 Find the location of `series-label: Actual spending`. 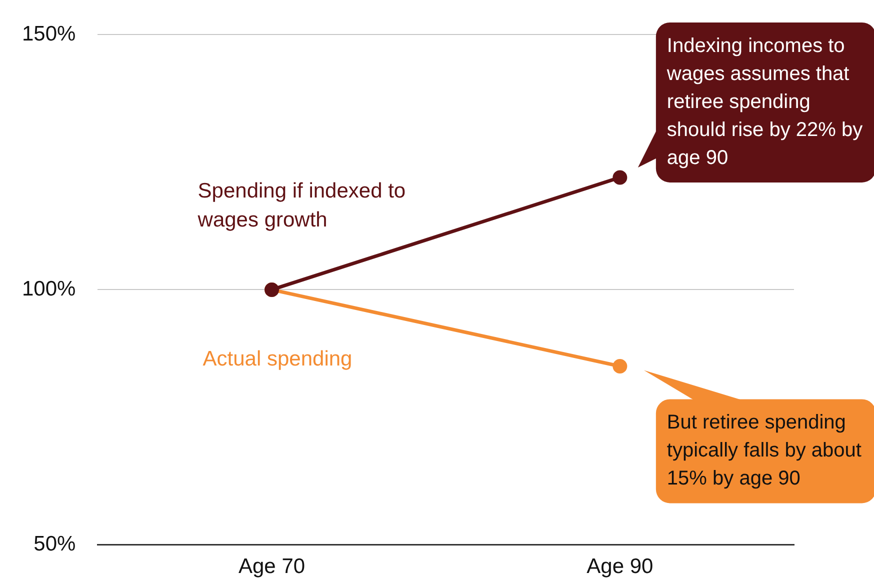

series-label: Actual spending is located at coordinates (277, 358).